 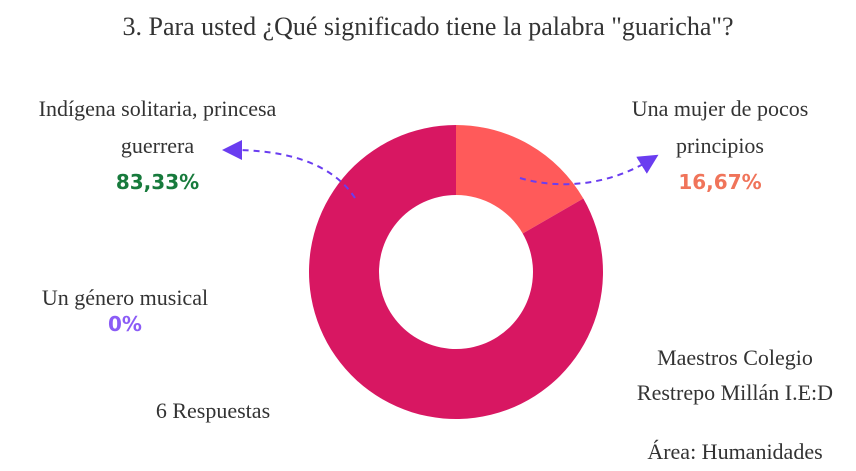 I want to click on value-label: 16,67%, so click(x=720, y=182).